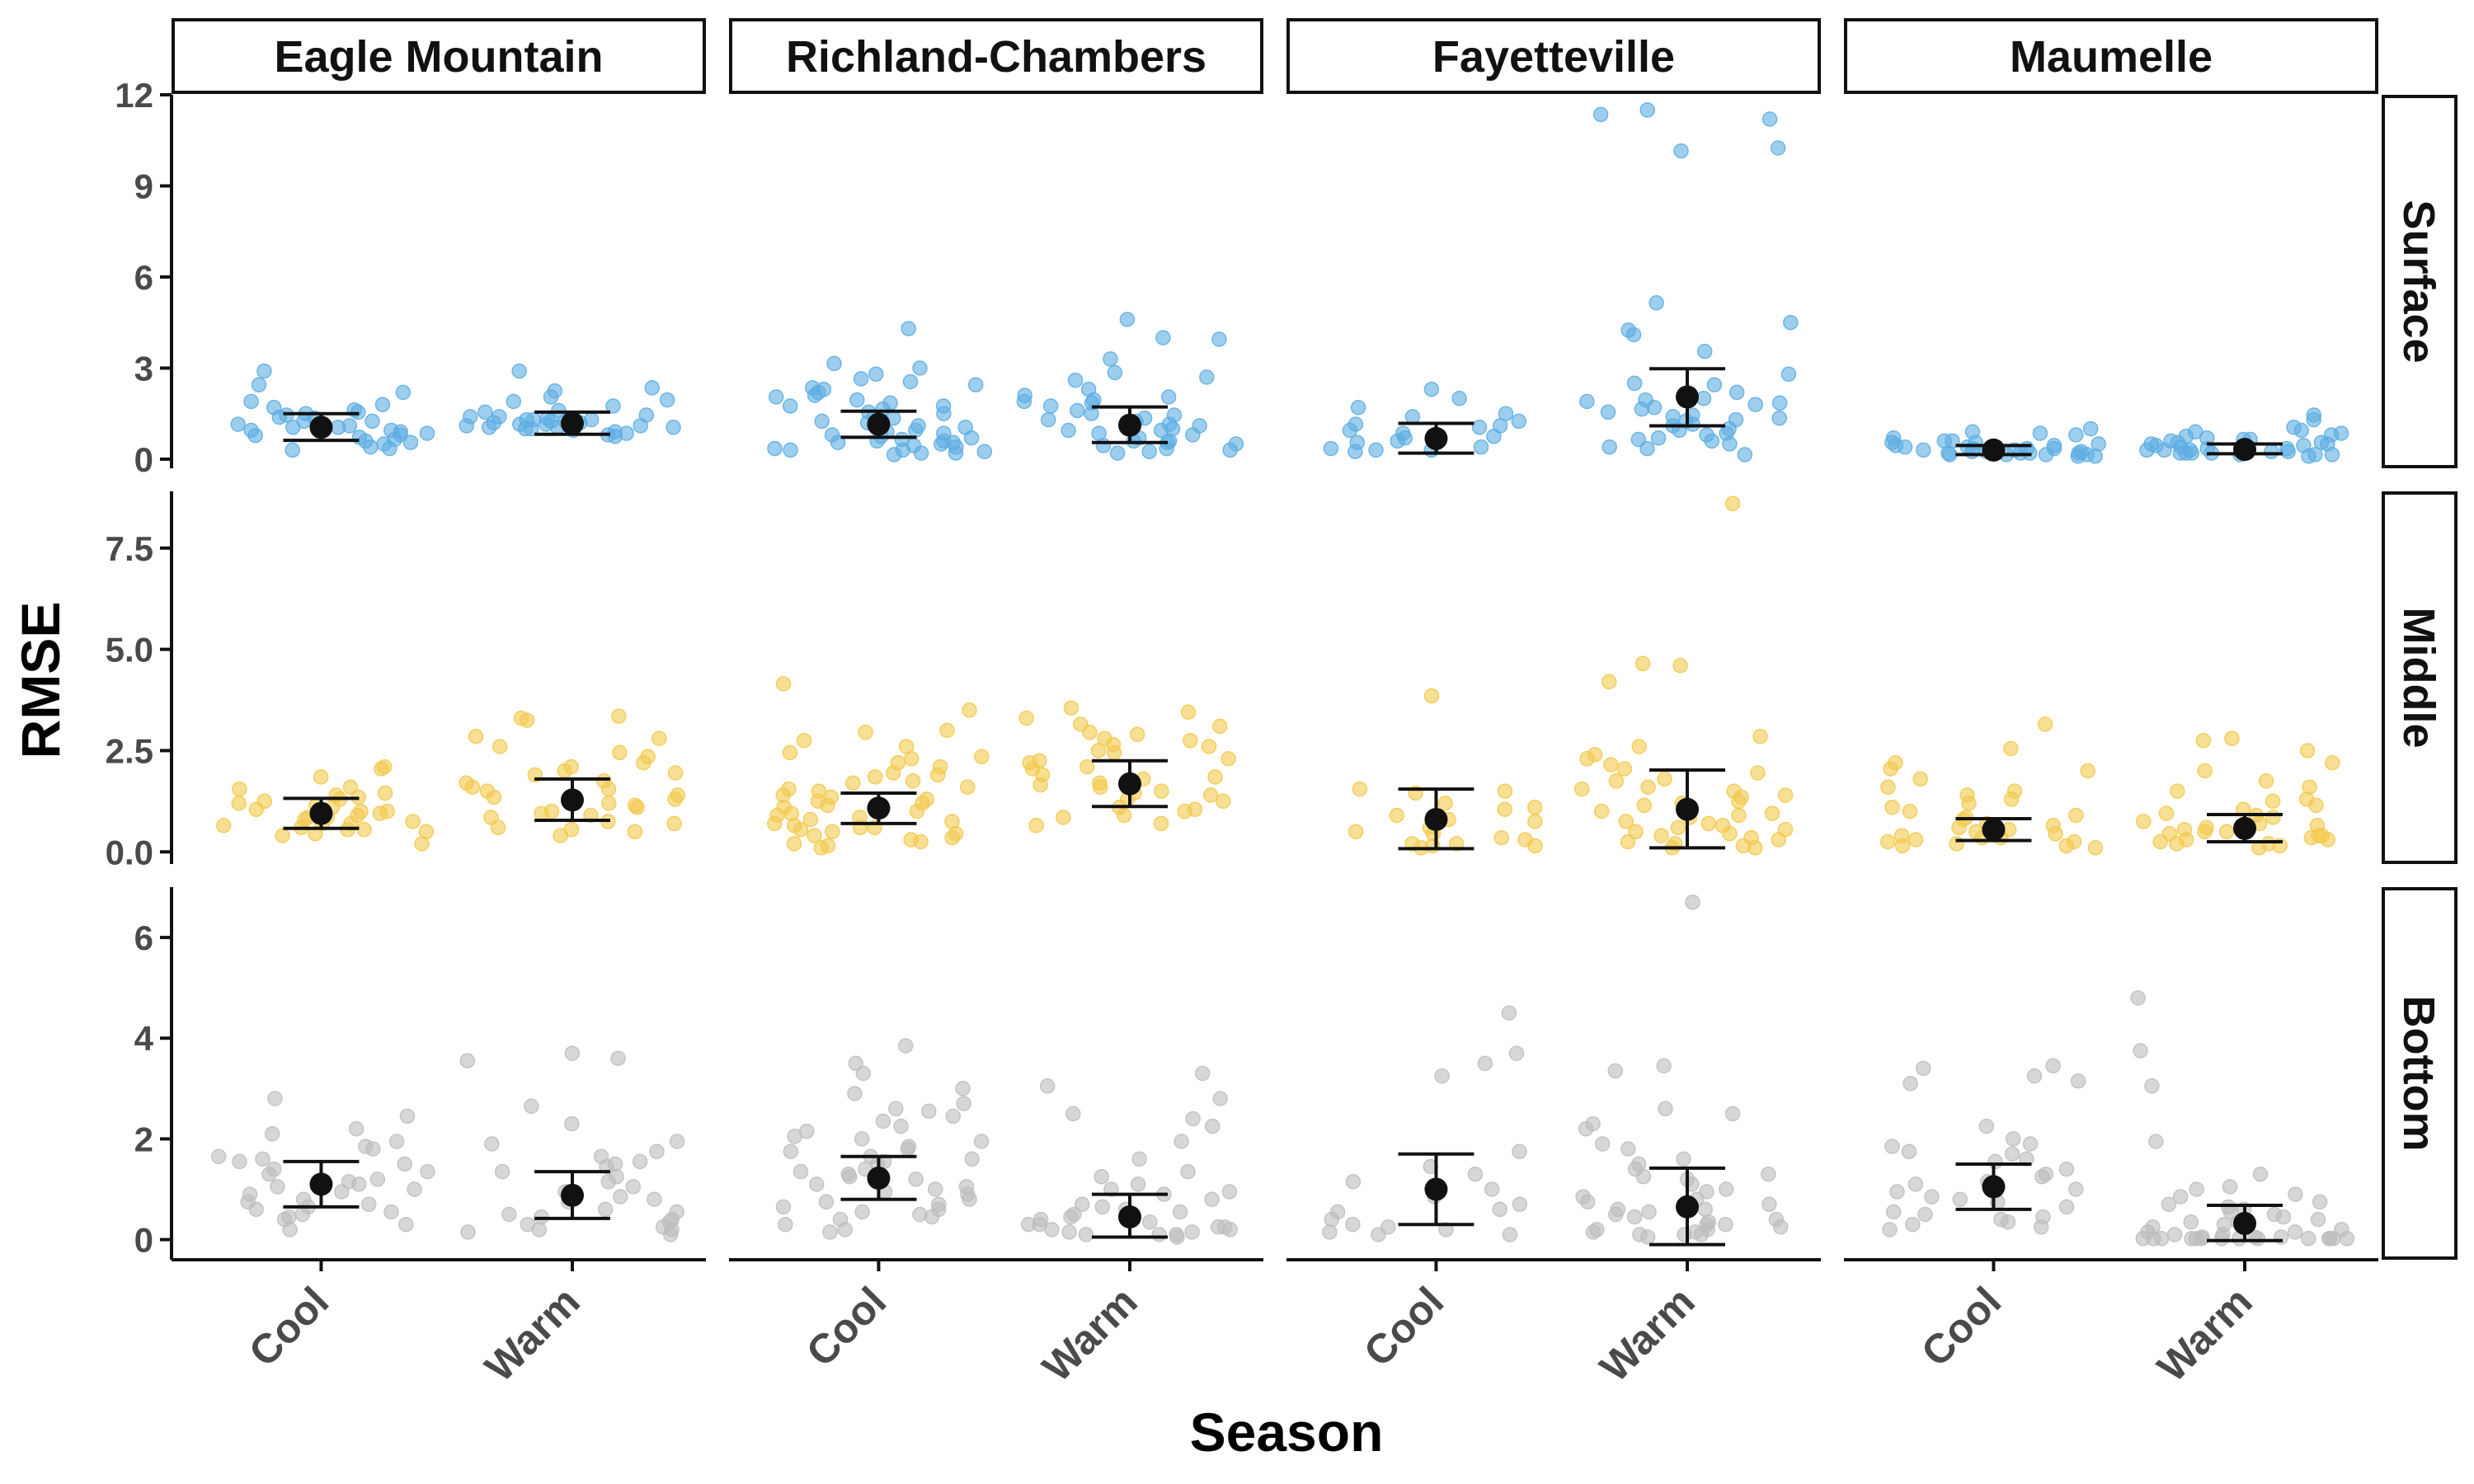 The image size is (2474, 1484). What do you see at coordinates (450, 780) in the screenshot?
I see `panel-eagle-mountain-middle` at bounding box center [450, 780].